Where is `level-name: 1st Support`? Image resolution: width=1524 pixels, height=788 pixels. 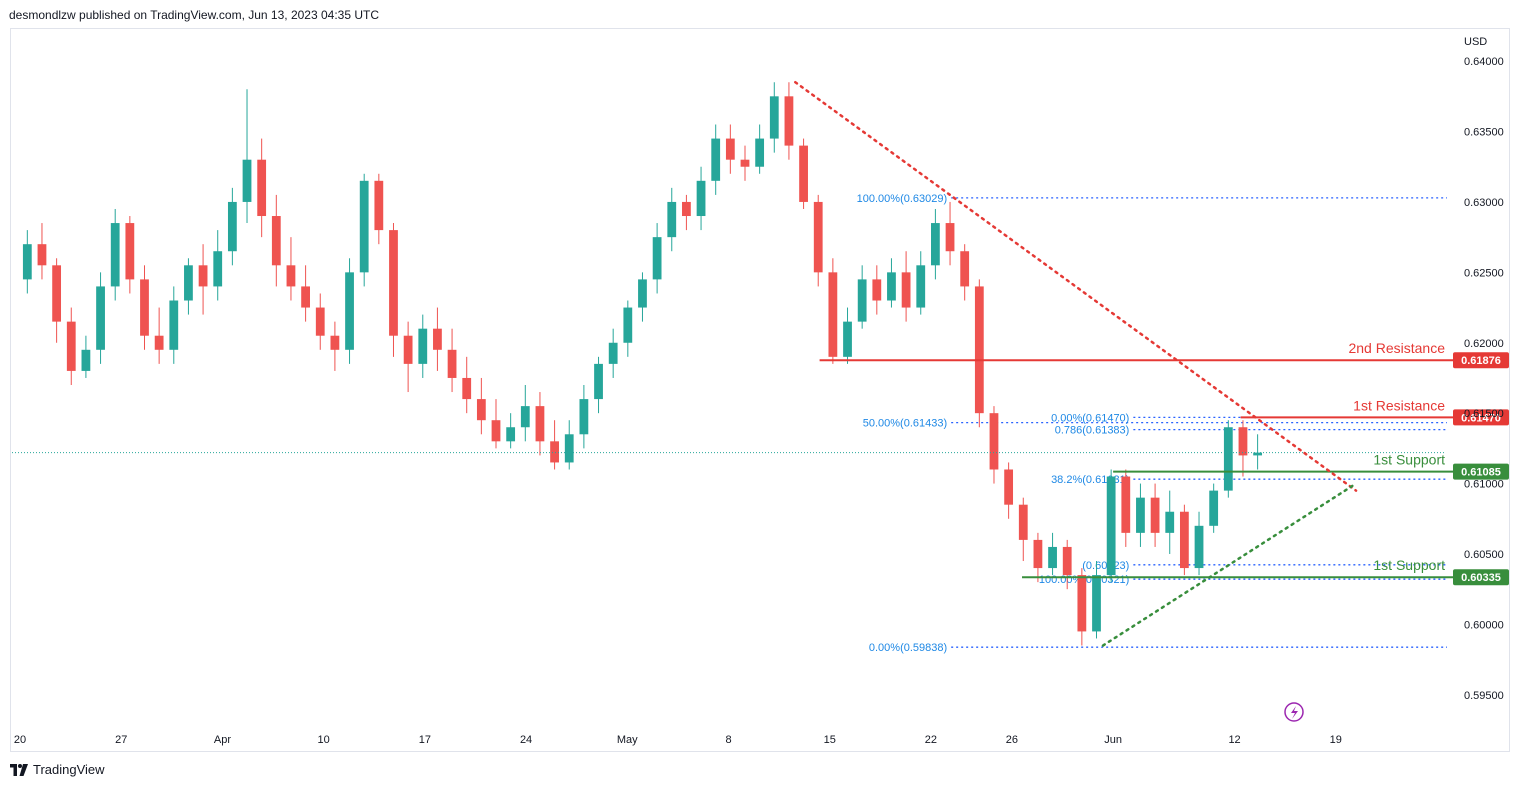
level-name: 1st Support is located at coordinates (1409, 565).